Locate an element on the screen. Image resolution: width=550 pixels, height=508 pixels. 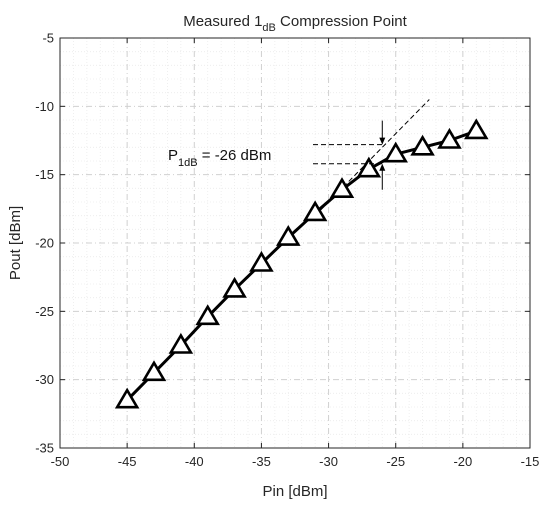
y-tick-label: -10 is located at coordinates (44, 106).